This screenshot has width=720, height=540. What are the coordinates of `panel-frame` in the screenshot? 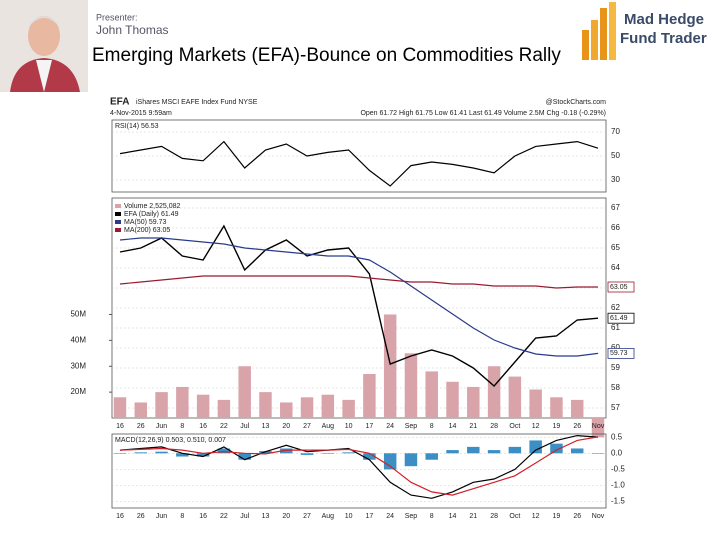 It's located at (359, 471).